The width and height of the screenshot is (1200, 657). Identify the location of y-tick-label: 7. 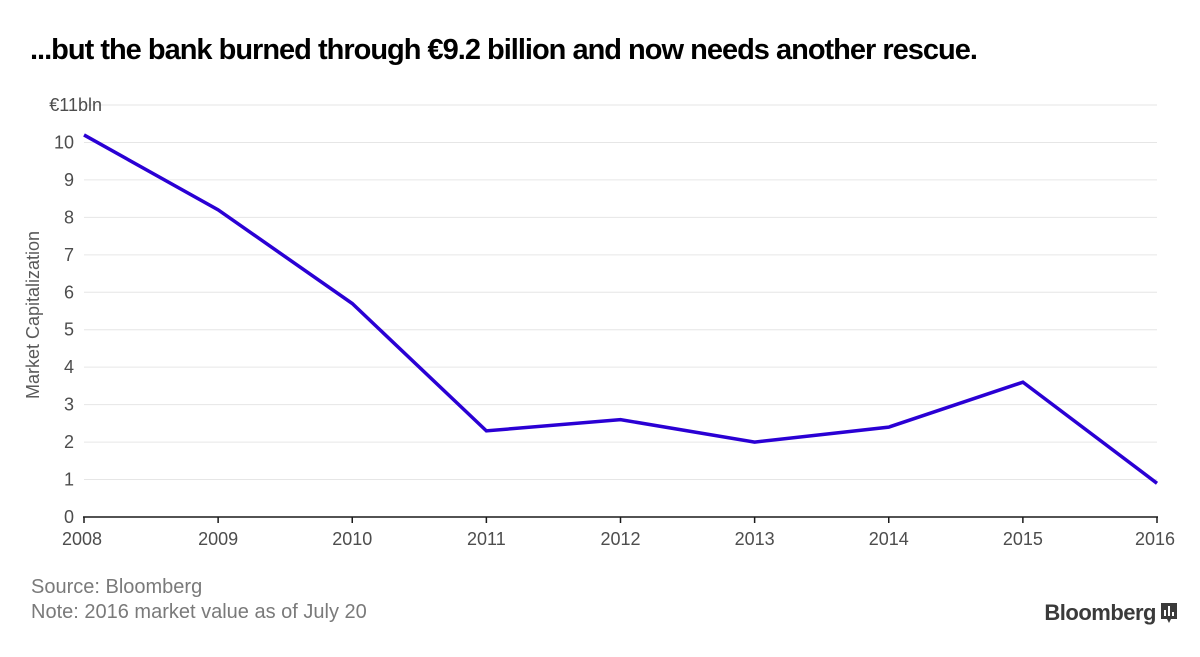
(69, 255).